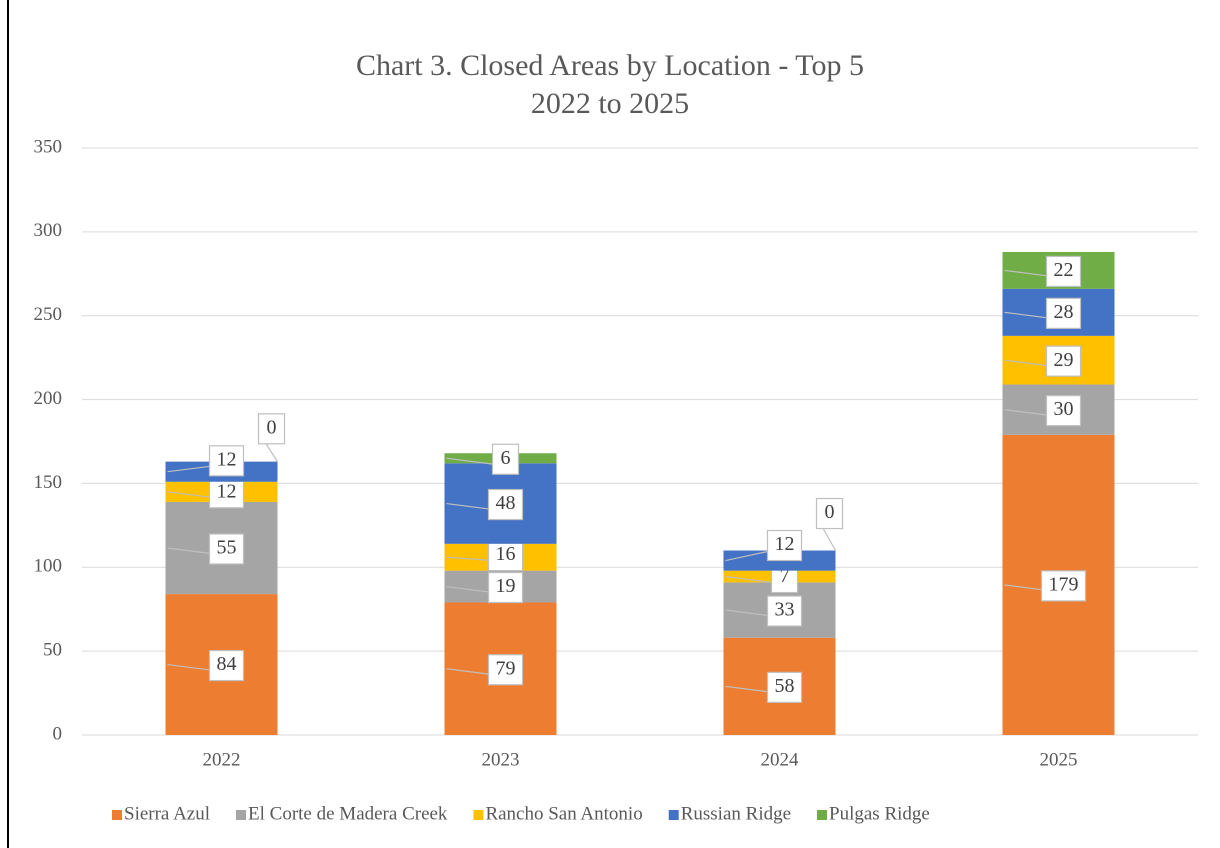  Describe the element at coordinates (48, 314) in the screenshot. I see `y-tick-label: 250` at that location.